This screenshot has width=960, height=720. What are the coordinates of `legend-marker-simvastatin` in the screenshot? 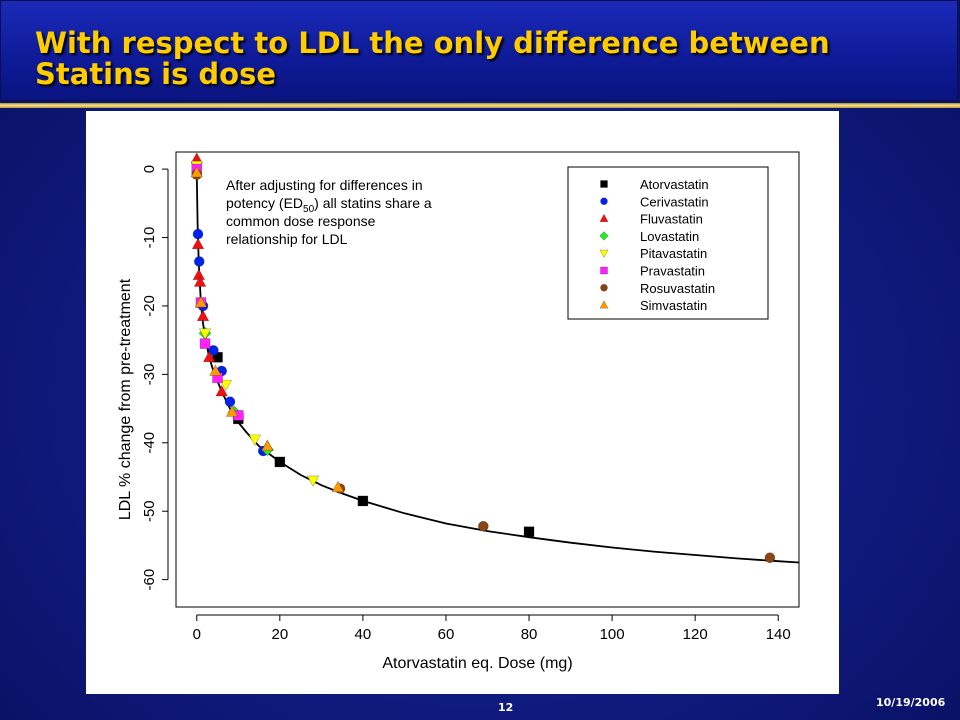 It's located at (604, 304).